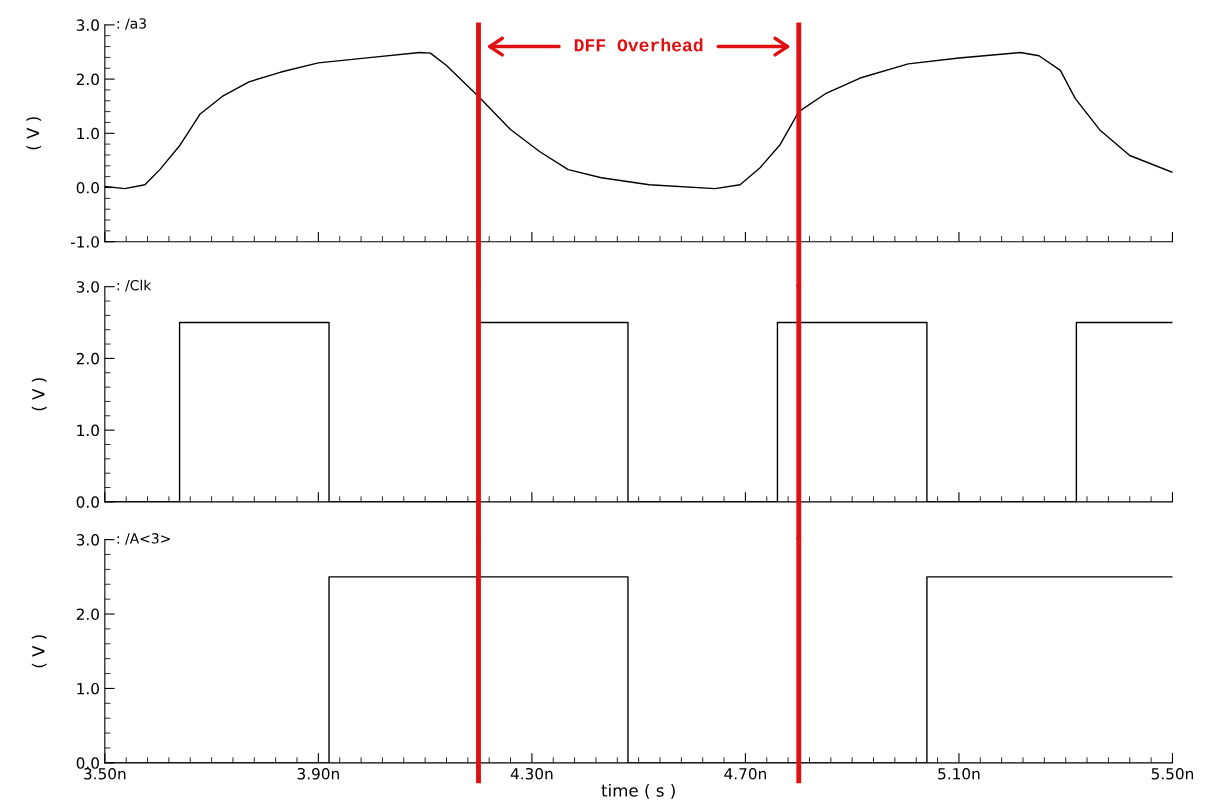  What do you see at coordinates (134, 285) in the screenshot?
I see `text: : /Clk` at bounding box center [134, 285].